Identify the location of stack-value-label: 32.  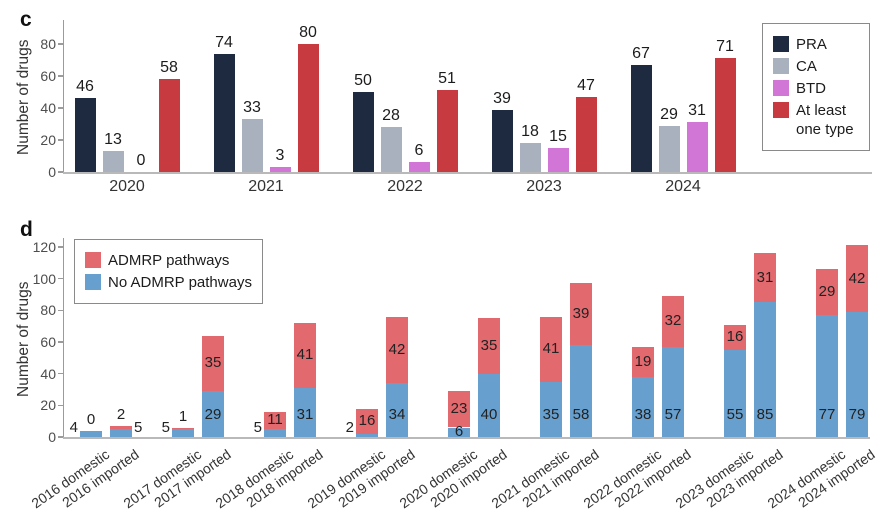
(673, 321).